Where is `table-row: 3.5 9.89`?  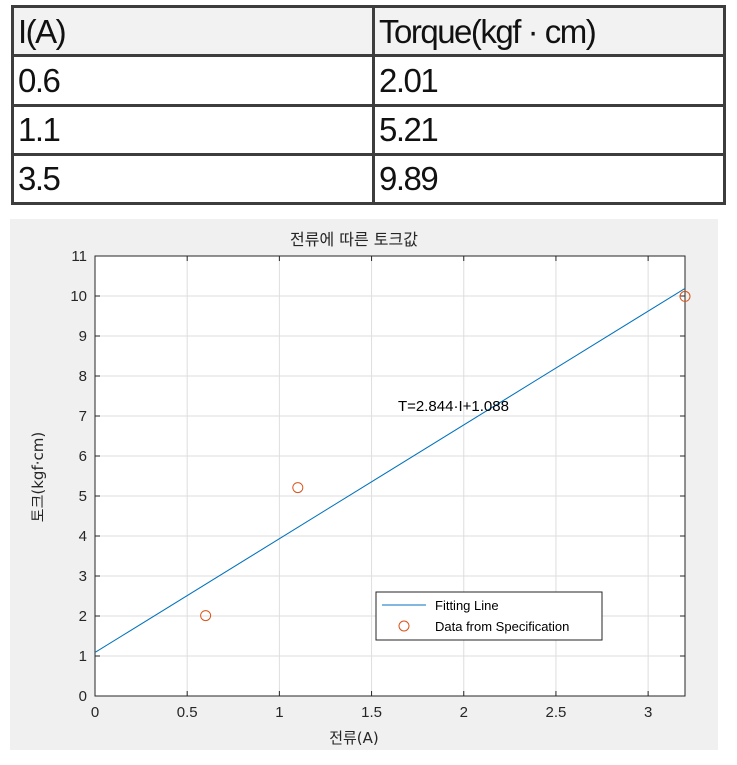
table-row: 3.5 9.89 is located at coordinates (368, 179).